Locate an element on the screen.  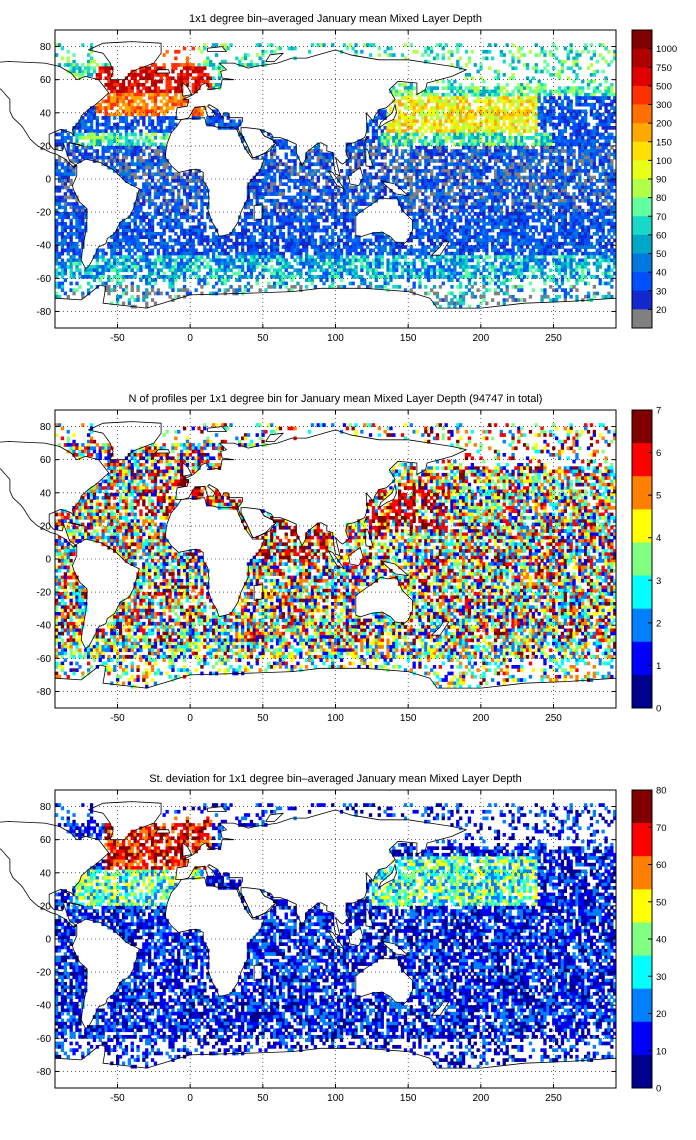
colorbar-label: 150 is located at coordinates (664, 142).